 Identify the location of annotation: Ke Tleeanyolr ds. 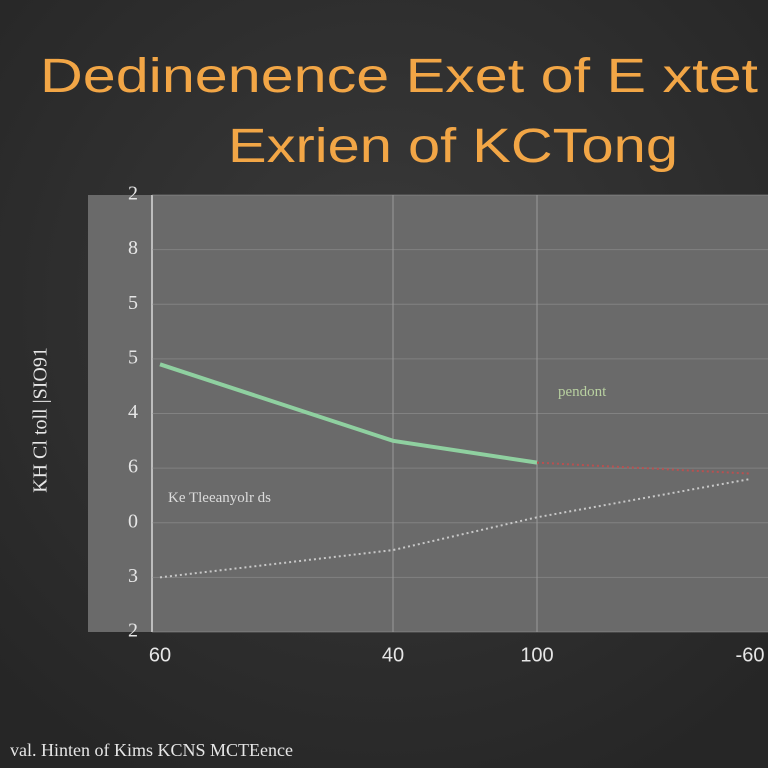
(219, 498).